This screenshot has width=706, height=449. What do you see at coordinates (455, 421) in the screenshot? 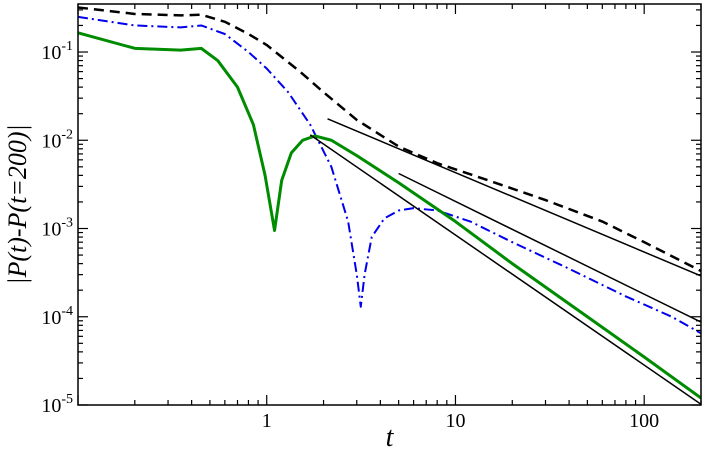
I see `x-tick-label: 10` at bounding box center [455, 421].